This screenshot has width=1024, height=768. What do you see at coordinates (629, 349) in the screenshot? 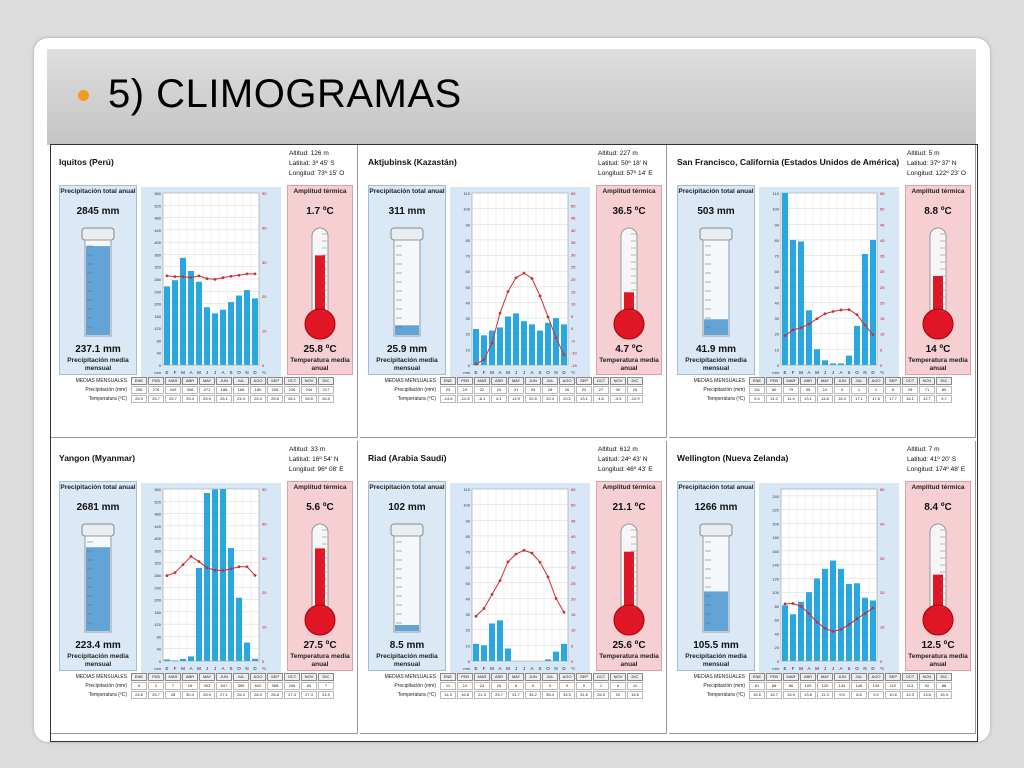
I see `temp-mean-value: 4.7 ºC` at bounding box center [629, 349].